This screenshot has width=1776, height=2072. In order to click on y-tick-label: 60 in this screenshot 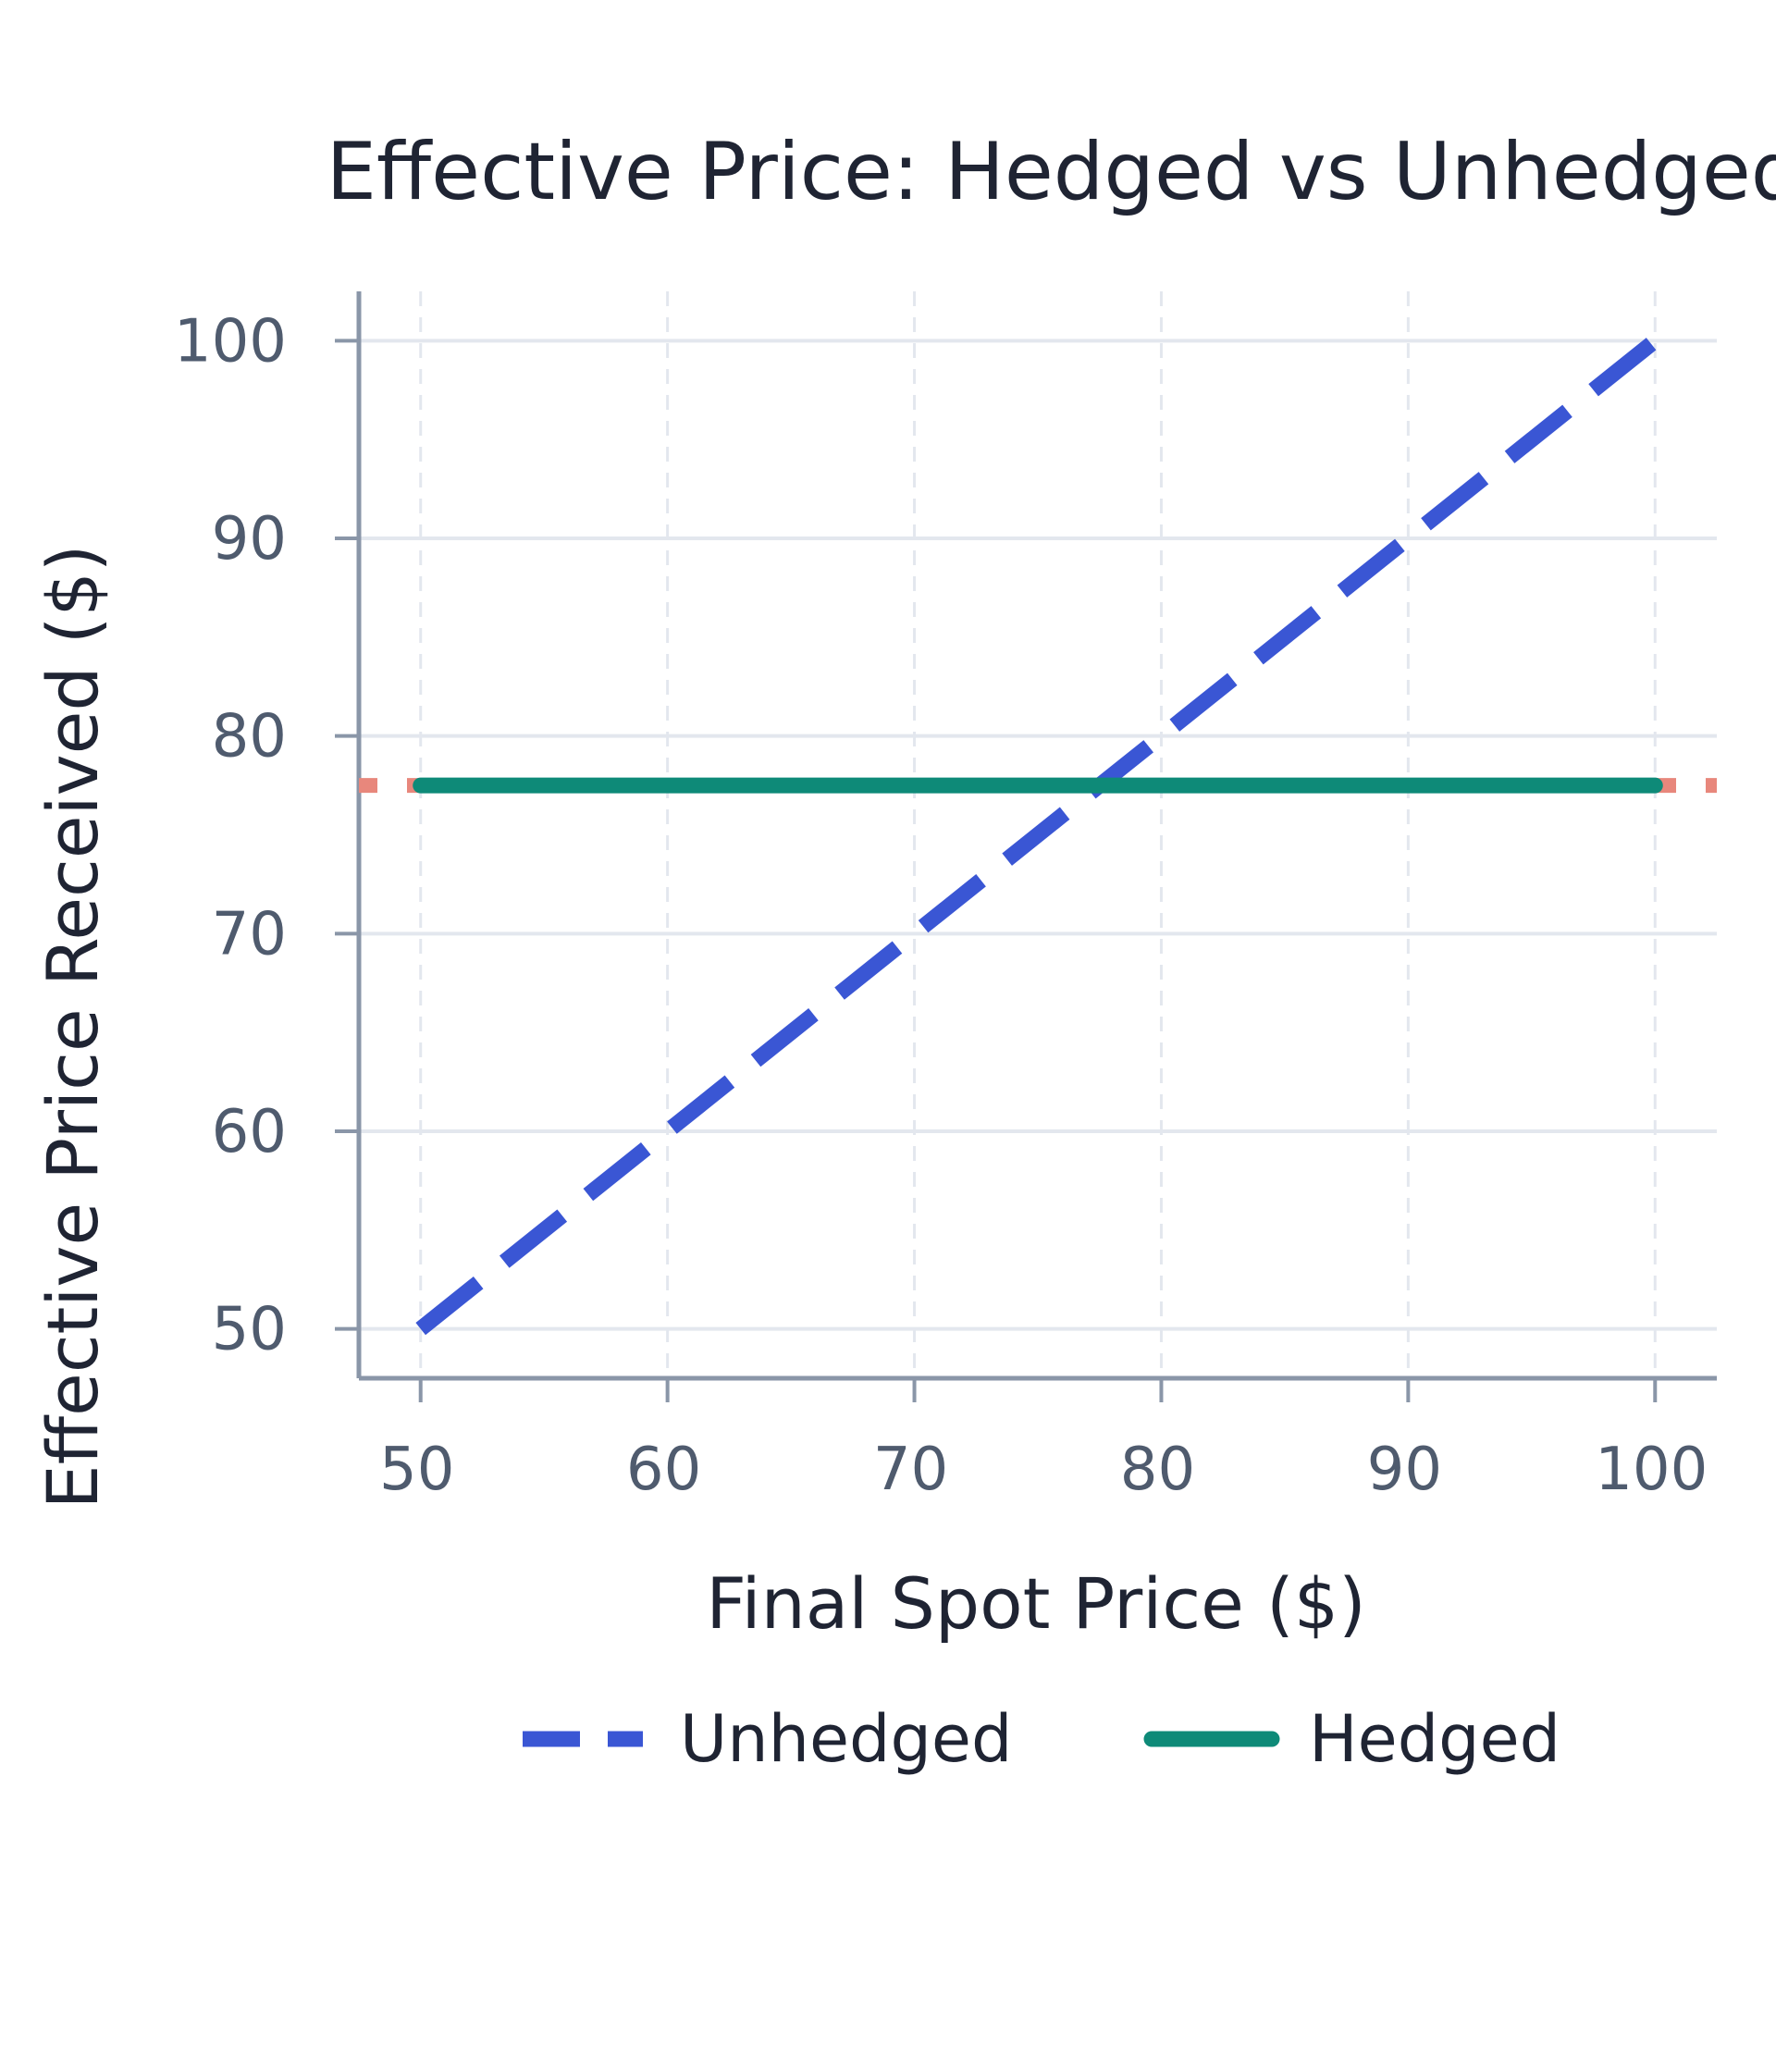, I will do `click(250, 1132)`.